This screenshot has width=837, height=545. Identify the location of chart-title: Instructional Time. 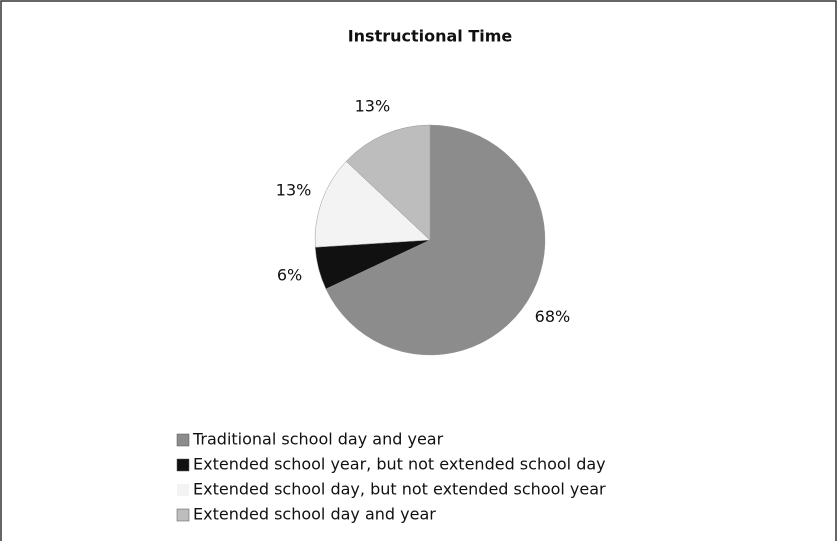
(430, 36).